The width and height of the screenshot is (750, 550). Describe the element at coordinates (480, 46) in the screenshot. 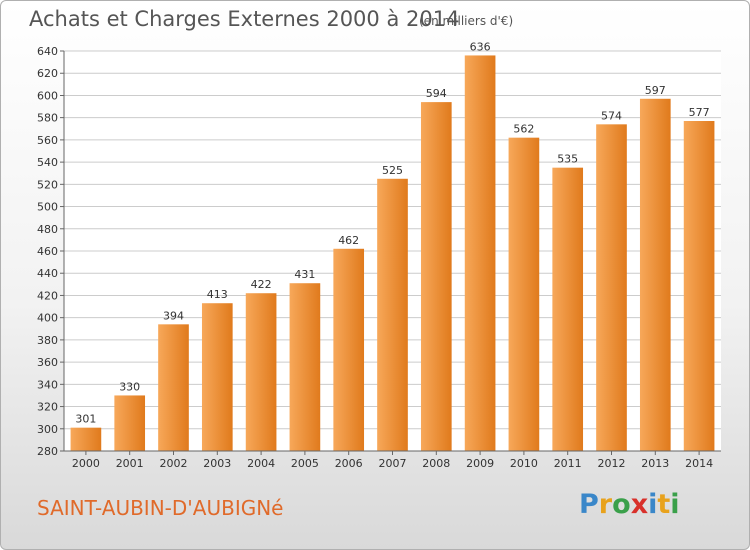

I see `data-label: 636` at that location.